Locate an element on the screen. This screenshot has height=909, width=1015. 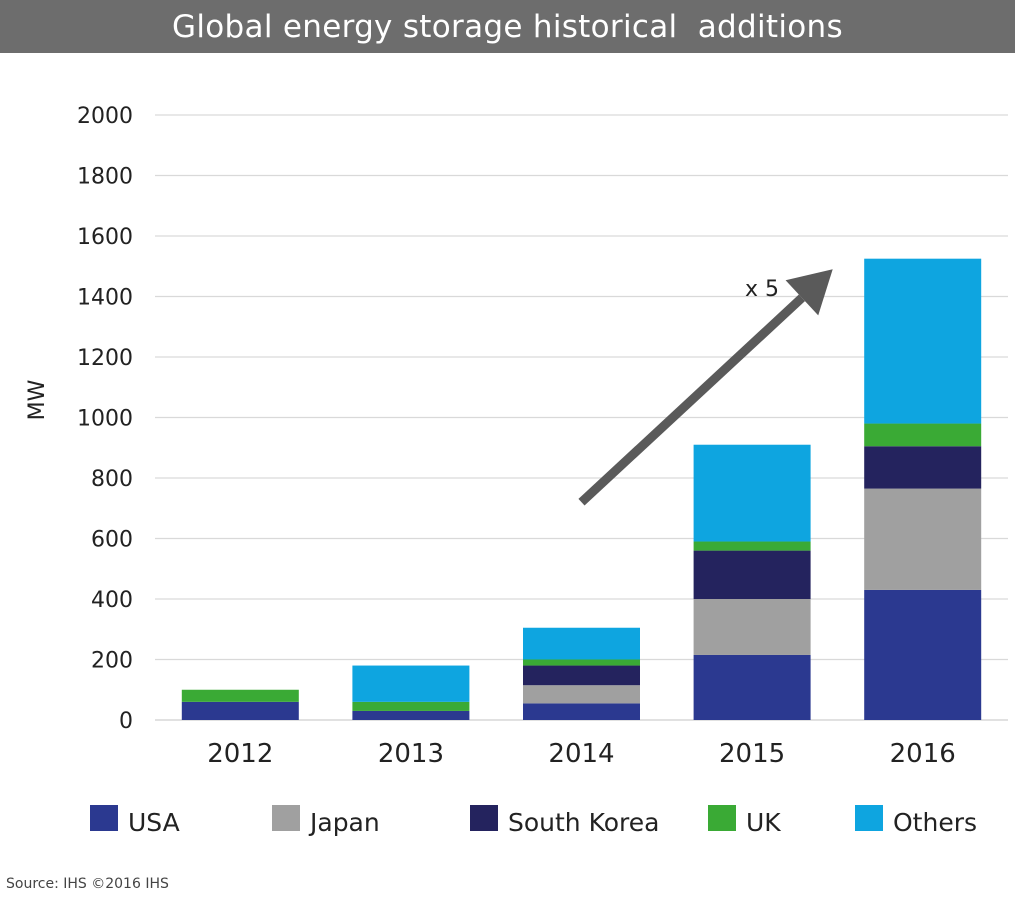
y-tick-label: 400 is located at coordinates (112, 600).